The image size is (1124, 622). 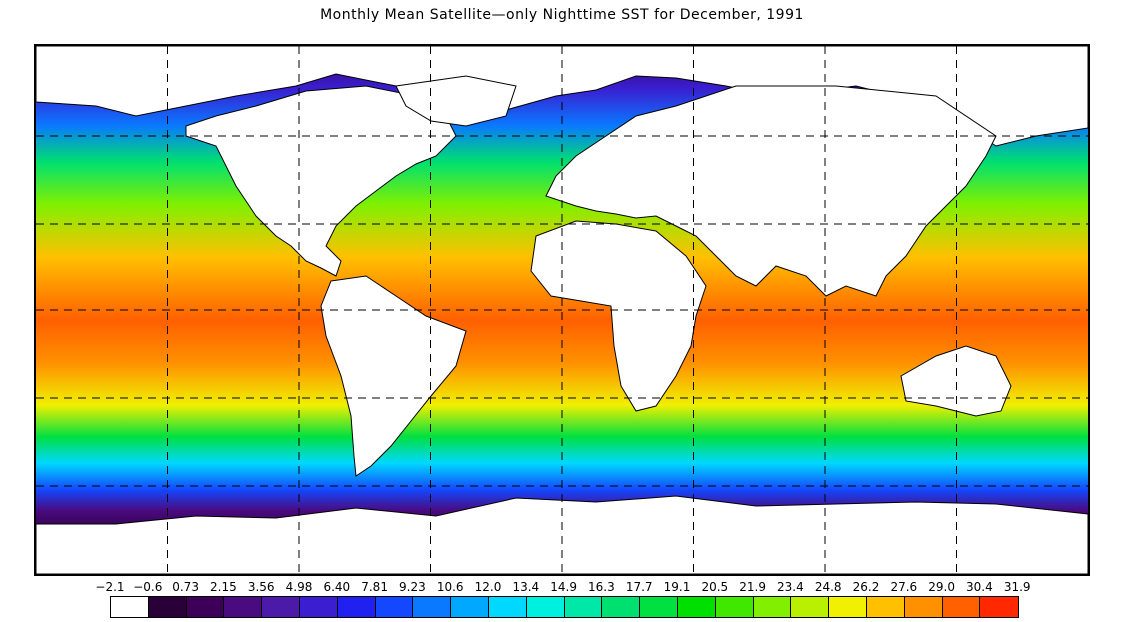 I want to click on legend-tick-label: 26.2, so click(x=866, y=587).